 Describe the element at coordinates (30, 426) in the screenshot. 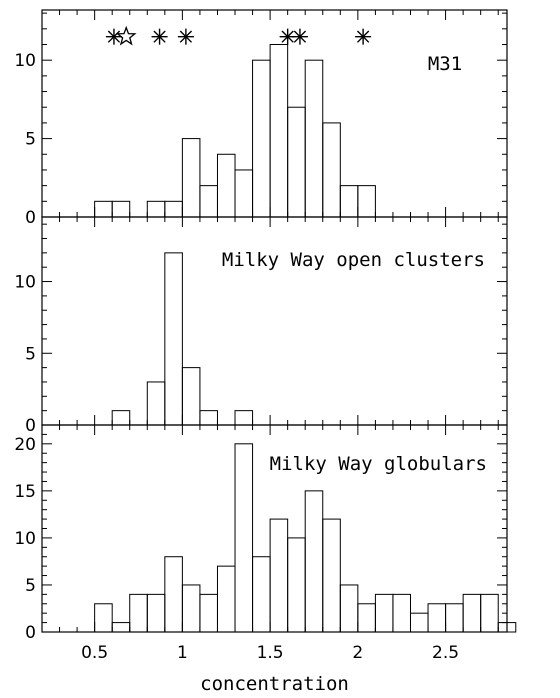

I see `ytick-label-middle-0: 0` at that location.